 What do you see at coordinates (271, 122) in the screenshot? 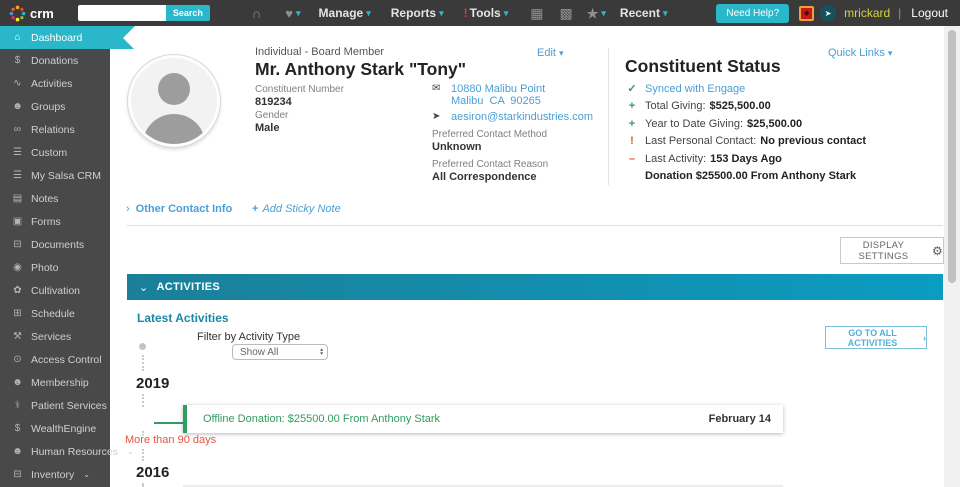
I see `gender-field: Gender Male` at bounding box center [271, 122].